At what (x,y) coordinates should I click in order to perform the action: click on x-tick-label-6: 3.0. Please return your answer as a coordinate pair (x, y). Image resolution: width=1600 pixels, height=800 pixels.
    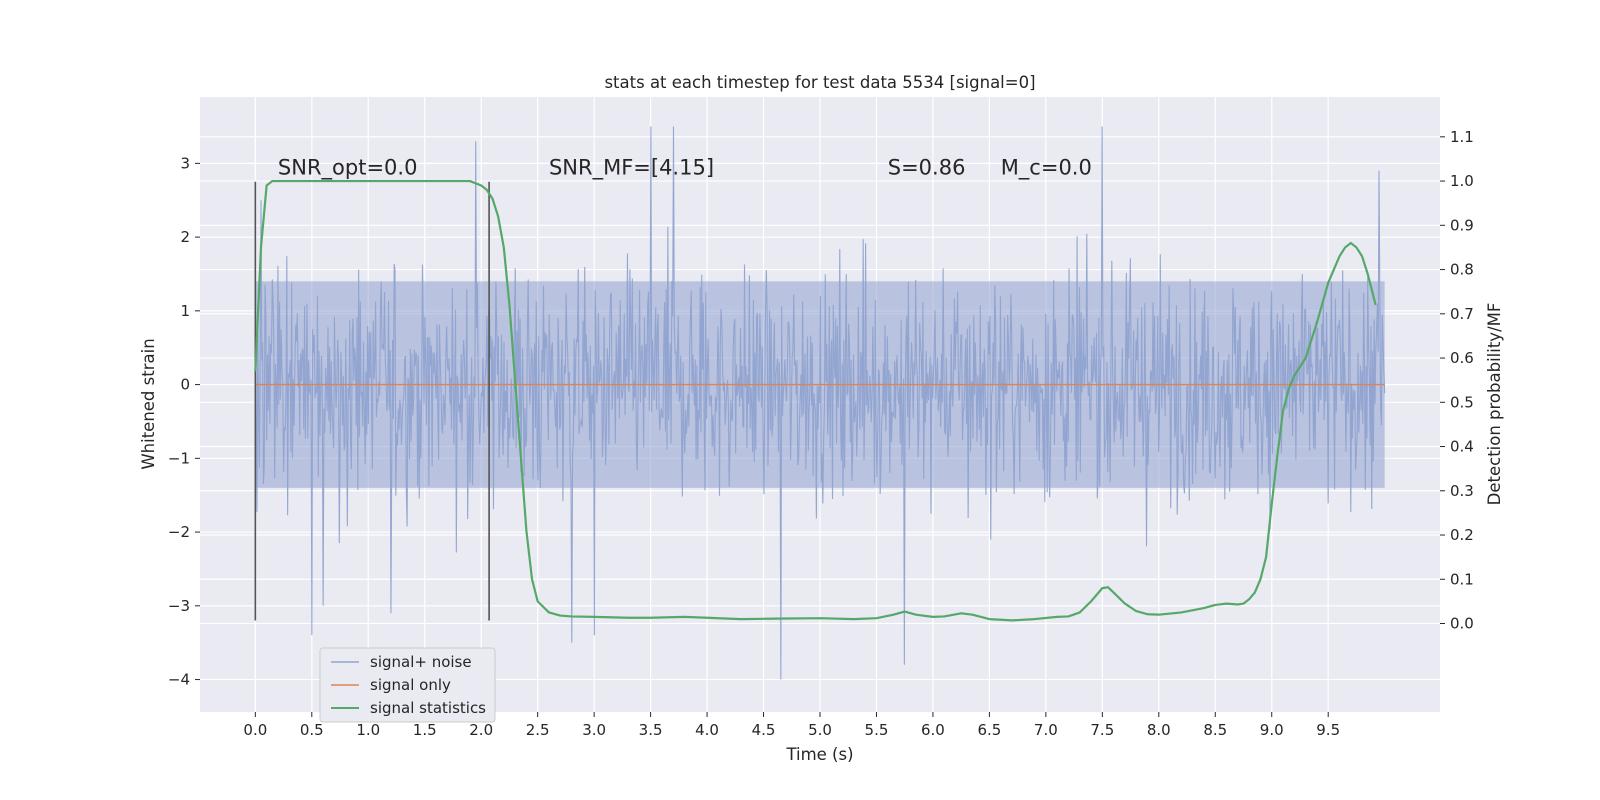
    Looking at the image, I should click on (594, 730).